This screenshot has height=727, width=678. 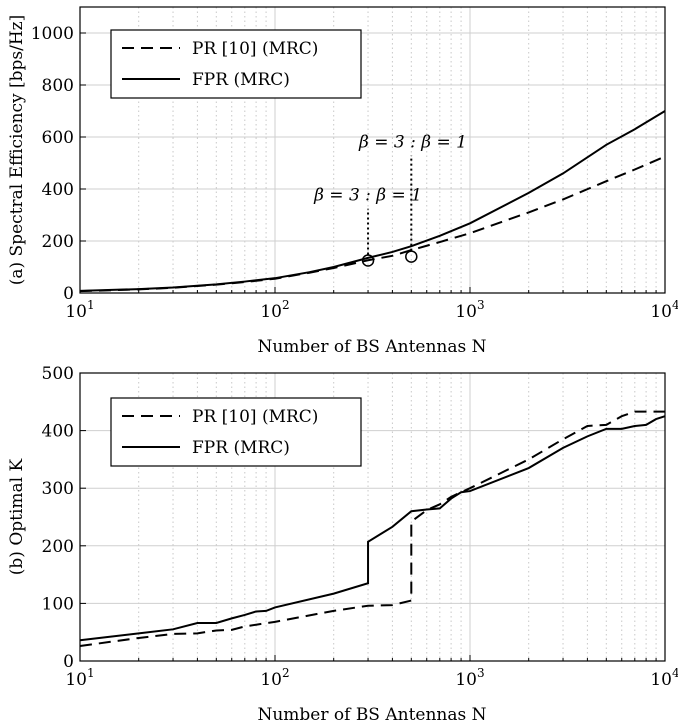 What do you see at coordinates (79, 310) in the screenshot?
I see `panel-a-x-tick-label: 10¹` at bounding box center [79, 310].